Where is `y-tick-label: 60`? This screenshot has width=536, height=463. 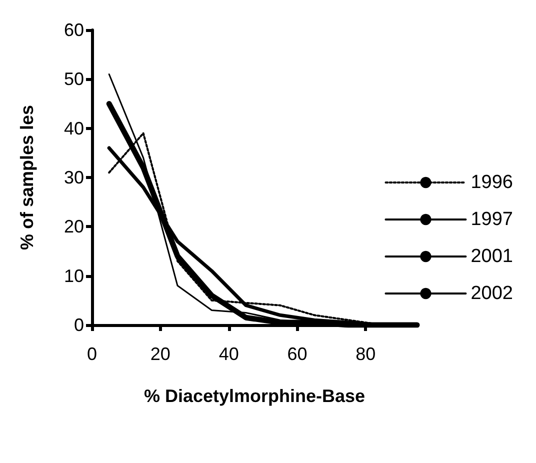
y-tick-label: 60 is located at coordinates (74, 30).